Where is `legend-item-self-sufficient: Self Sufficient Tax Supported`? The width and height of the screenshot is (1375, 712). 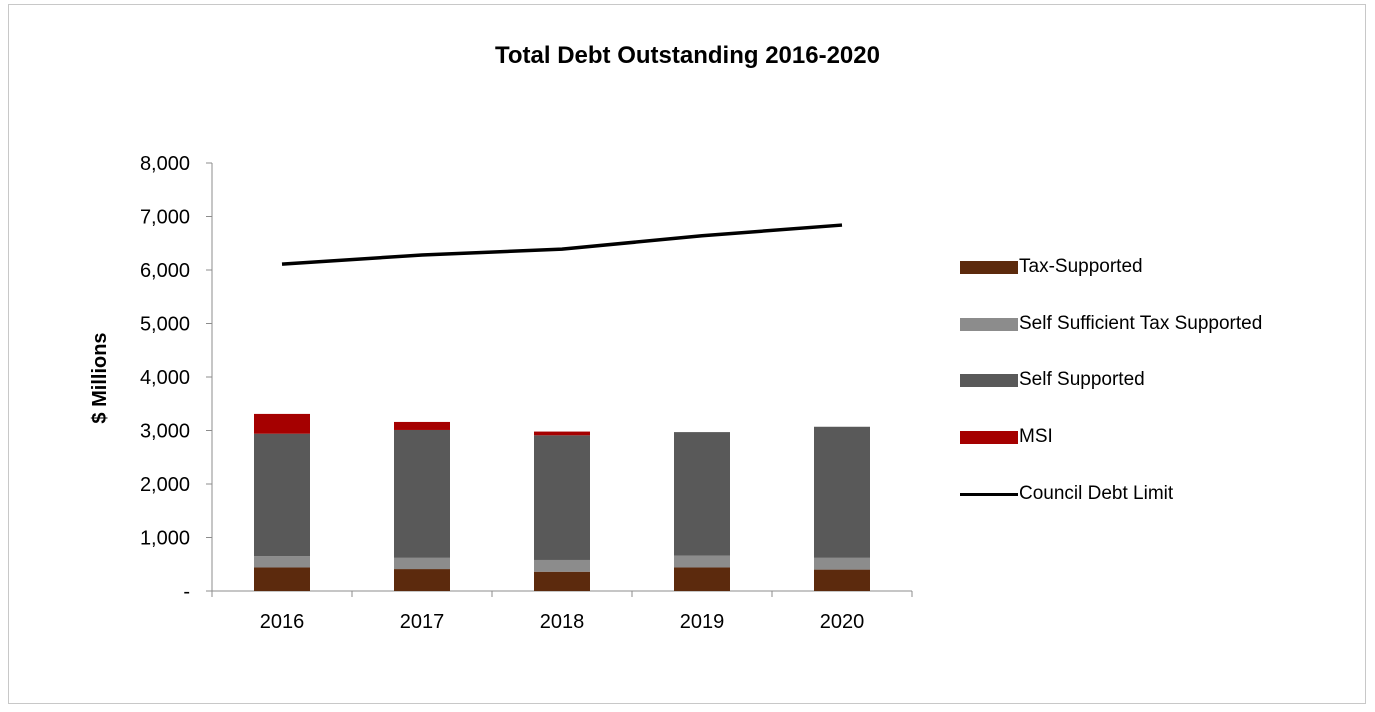 legend-item-self-sufficient: Self Sufficient Tax Supported is located at coordinates (1111, 324).